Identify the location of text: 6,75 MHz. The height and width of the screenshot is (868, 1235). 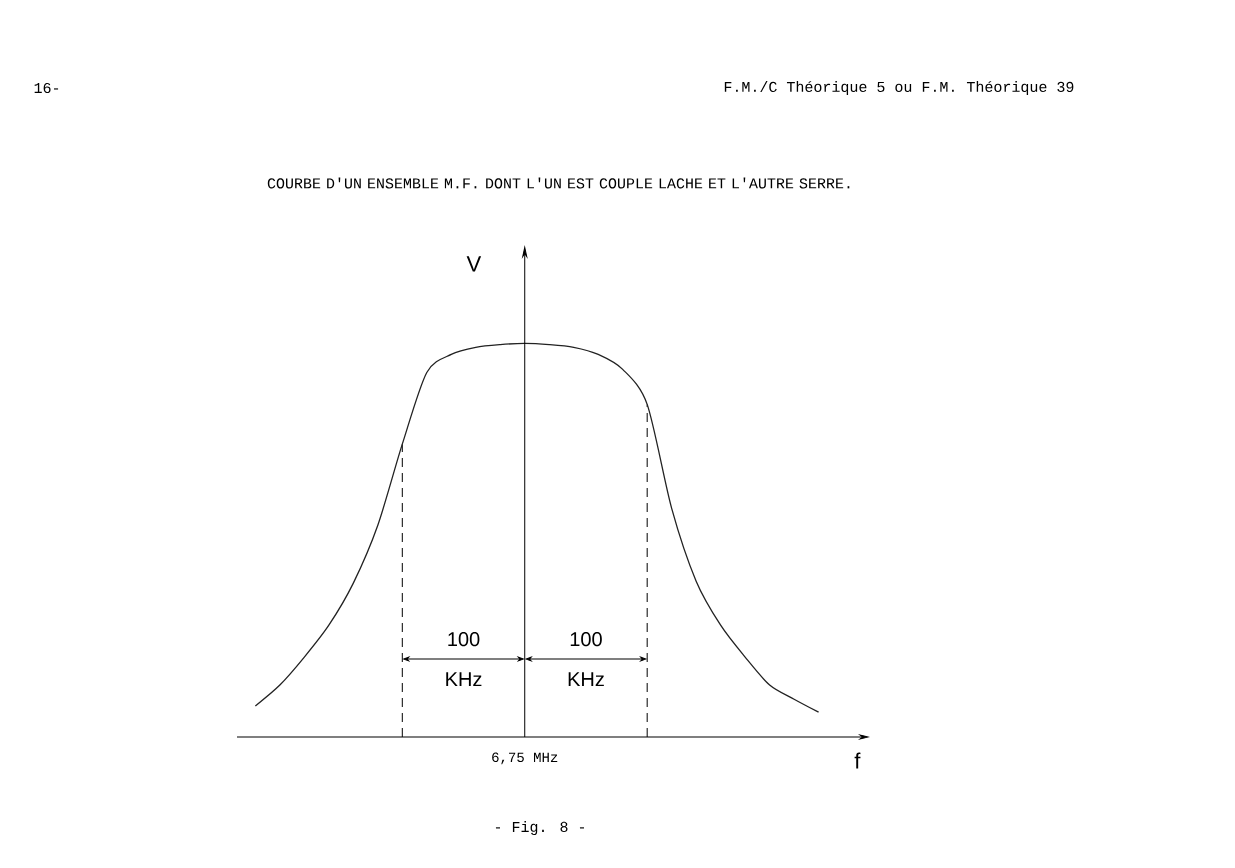
(525, 758).